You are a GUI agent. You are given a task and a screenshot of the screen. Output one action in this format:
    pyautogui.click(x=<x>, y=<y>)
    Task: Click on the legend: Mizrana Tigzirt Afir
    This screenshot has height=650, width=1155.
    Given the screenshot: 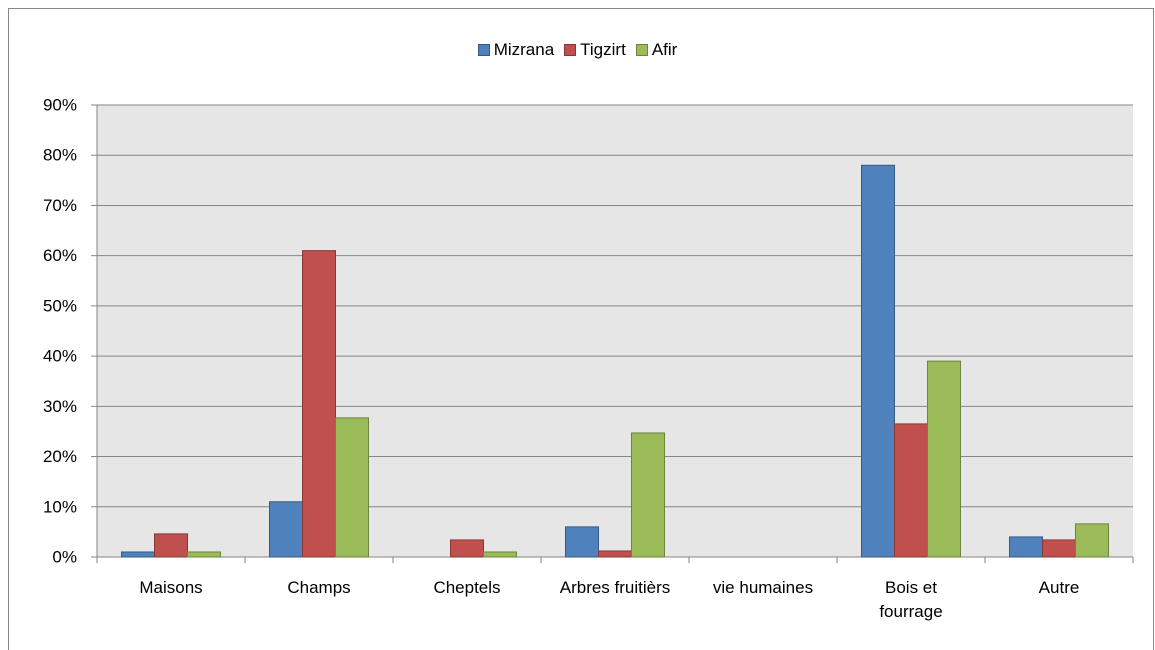 What is the action you would take?
    pyautogui.click(x=577, y=50)
    